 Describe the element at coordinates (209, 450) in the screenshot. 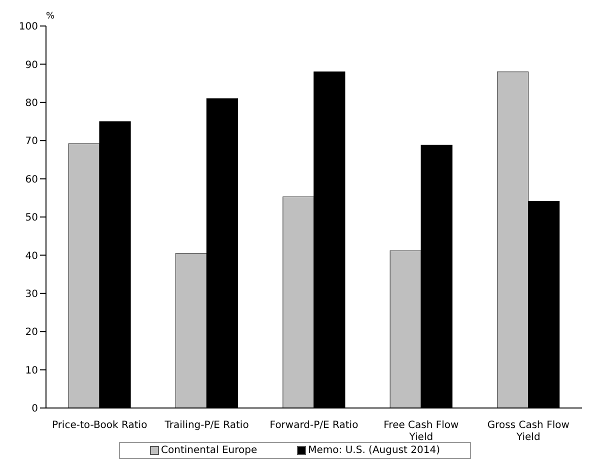

I see `legend-label: Continental Europe` at that location.